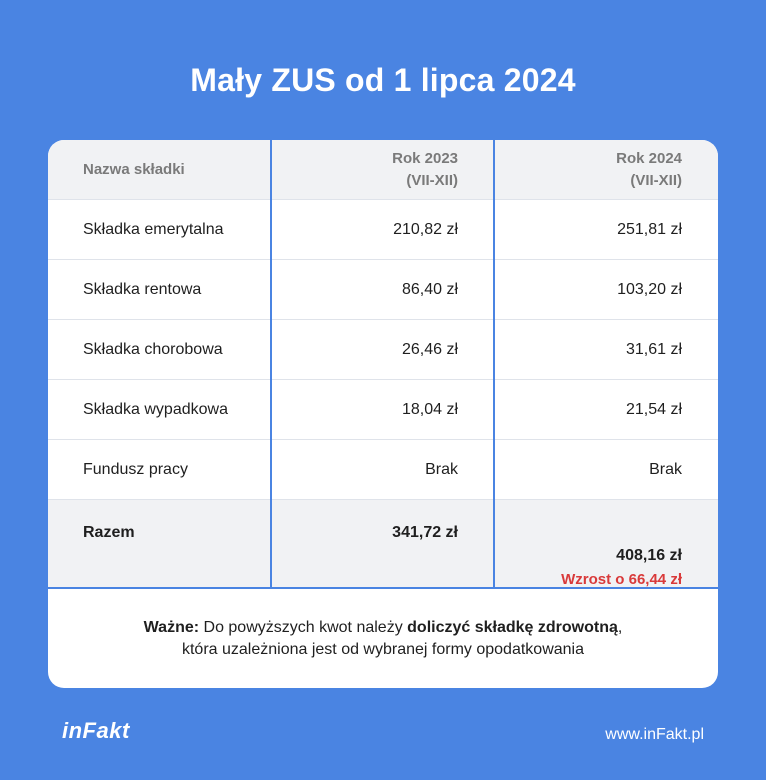  Describe the element at coordinates (665, 469) in the screenshot. I see `row-value-2024: Brak` at that location.